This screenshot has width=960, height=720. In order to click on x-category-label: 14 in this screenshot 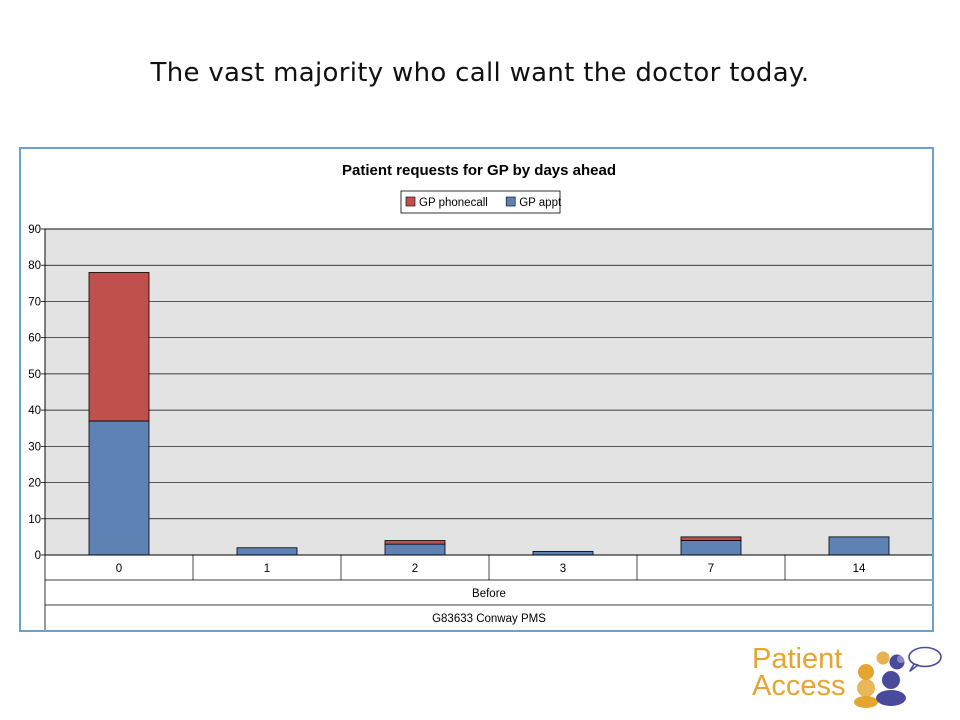, I will do `click(859, 569)`.